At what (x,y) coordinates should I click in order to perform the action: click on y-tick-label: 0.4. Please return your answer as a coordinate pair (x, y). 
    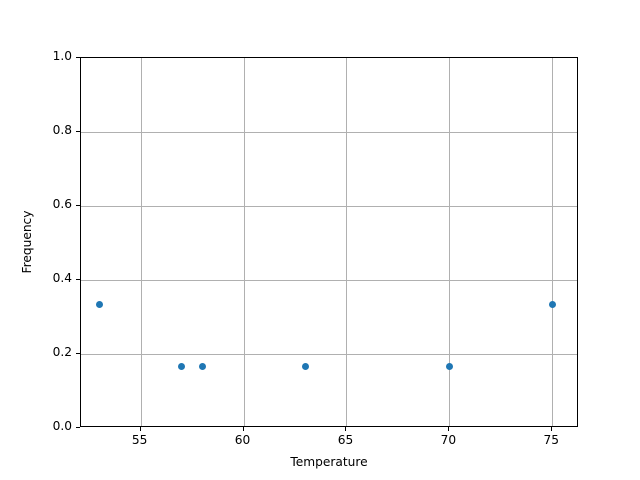
    Looking at the image, I should click on (62, 278).